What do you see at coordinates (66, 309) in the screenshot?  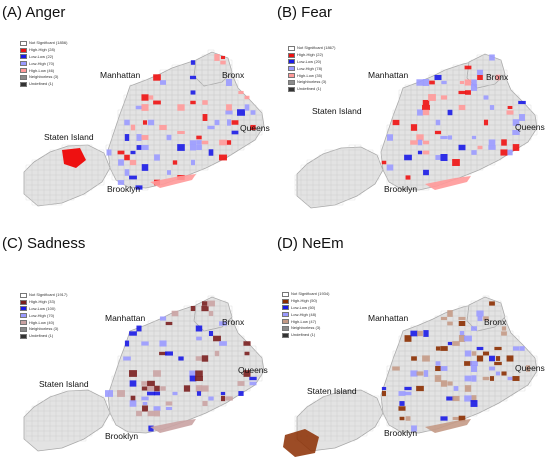 I see `legend-item: Low-Low (100)` at bounding box center [66, 309].